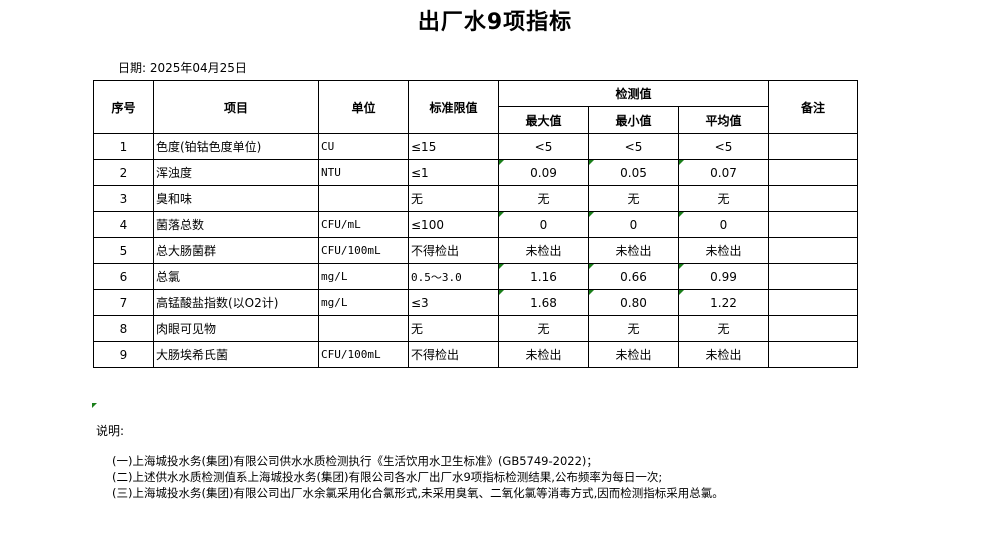 The image size is (990, 545). What do you see at coordinates (453, 224) in the screenshot?
I see `cell-limit: ≤100` at bounding box center [453, 224].